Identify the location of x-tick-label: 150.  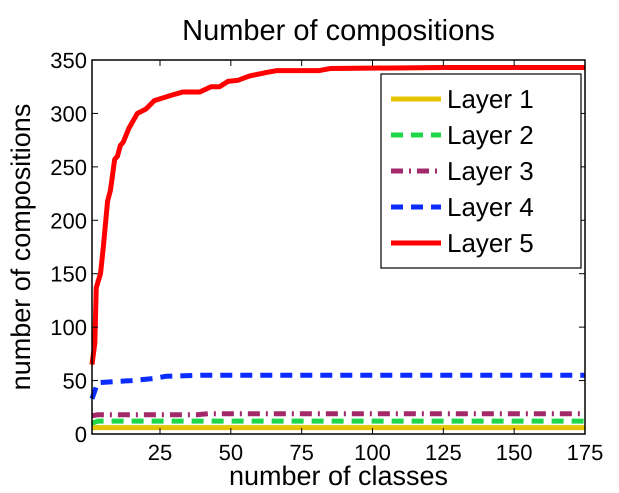
(514, 452).